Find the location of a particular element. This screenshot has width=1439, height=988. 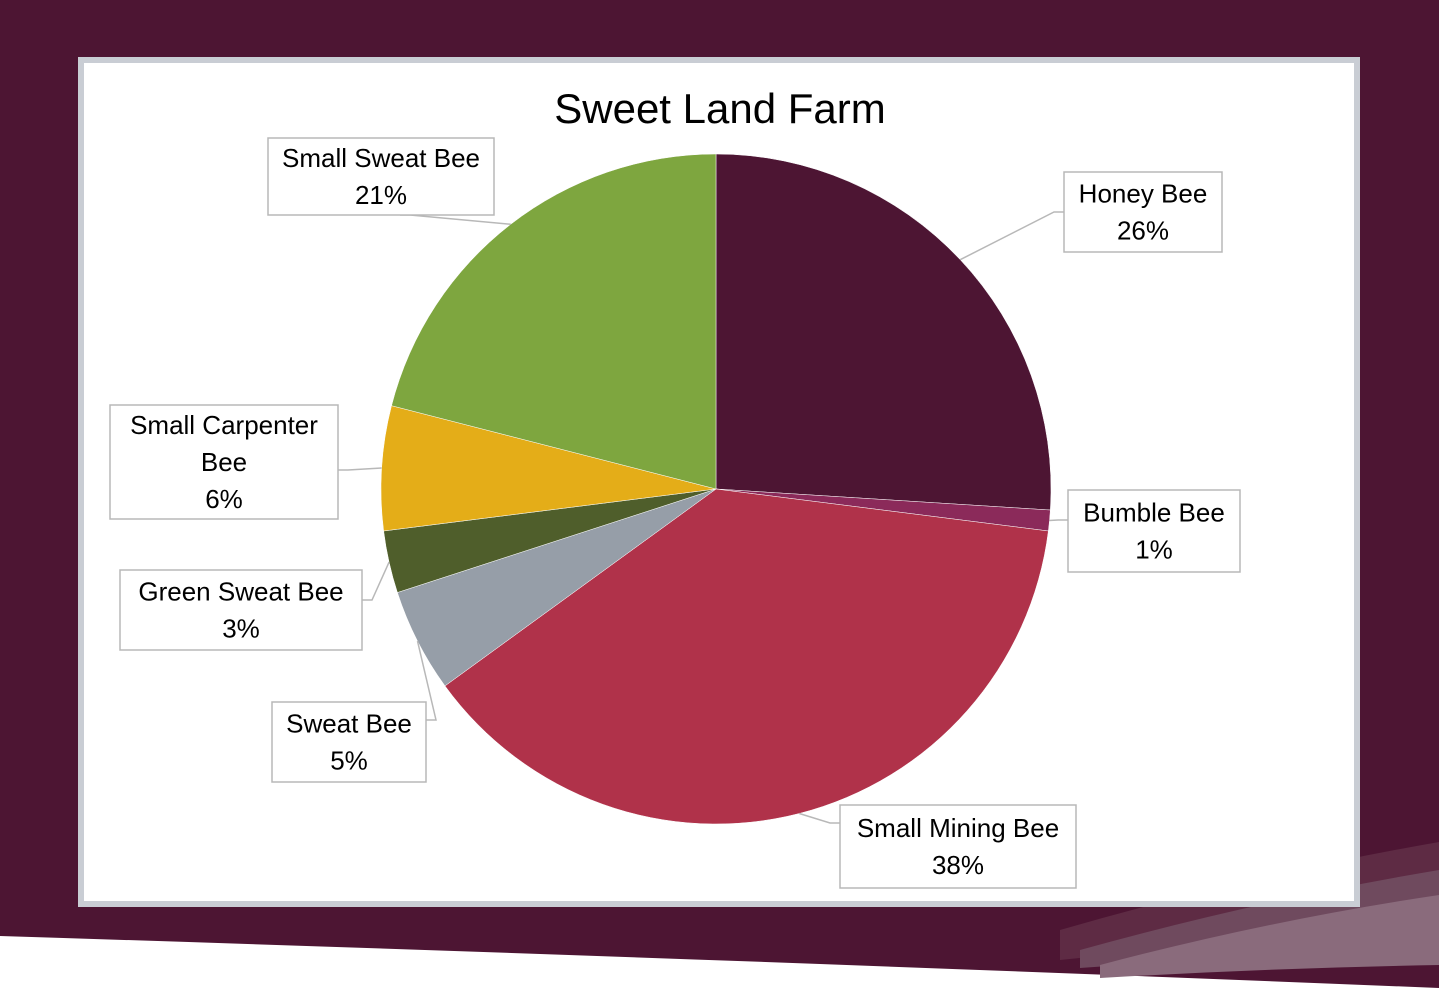

data-label-name-honey-bee: Honey Bee is located at coordinates (1143, 194).